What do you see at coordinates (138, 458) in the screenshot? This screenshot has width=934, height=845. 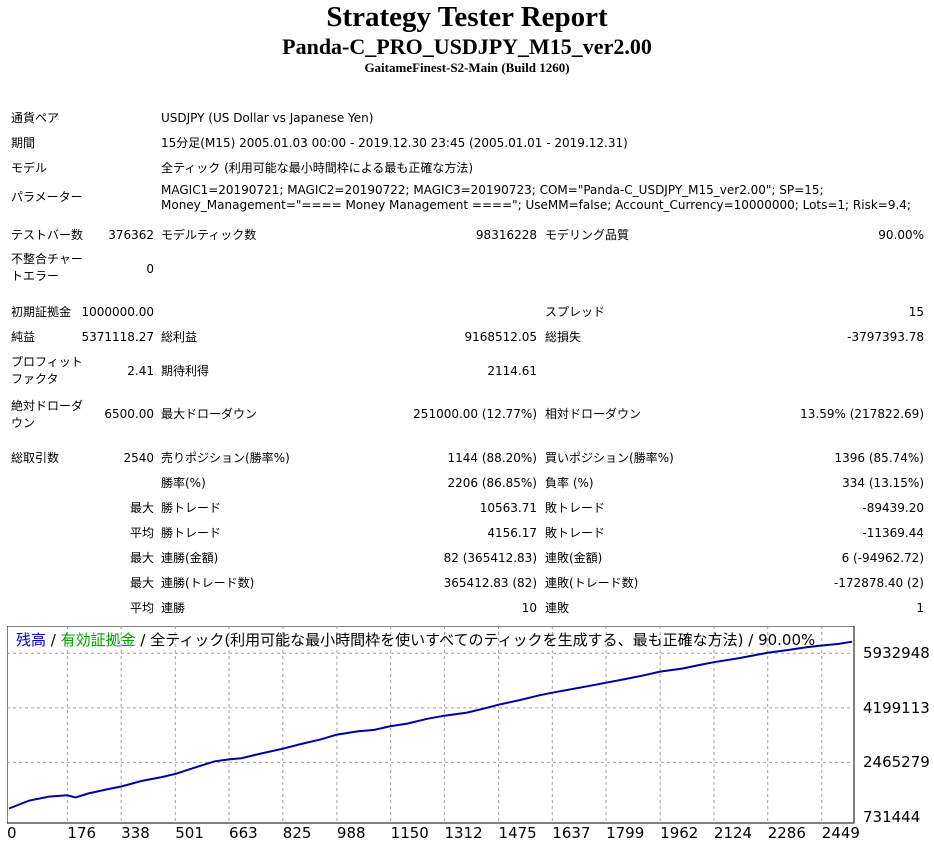 I see `total-trades-value: 2540` at bounding box center [138, 458].